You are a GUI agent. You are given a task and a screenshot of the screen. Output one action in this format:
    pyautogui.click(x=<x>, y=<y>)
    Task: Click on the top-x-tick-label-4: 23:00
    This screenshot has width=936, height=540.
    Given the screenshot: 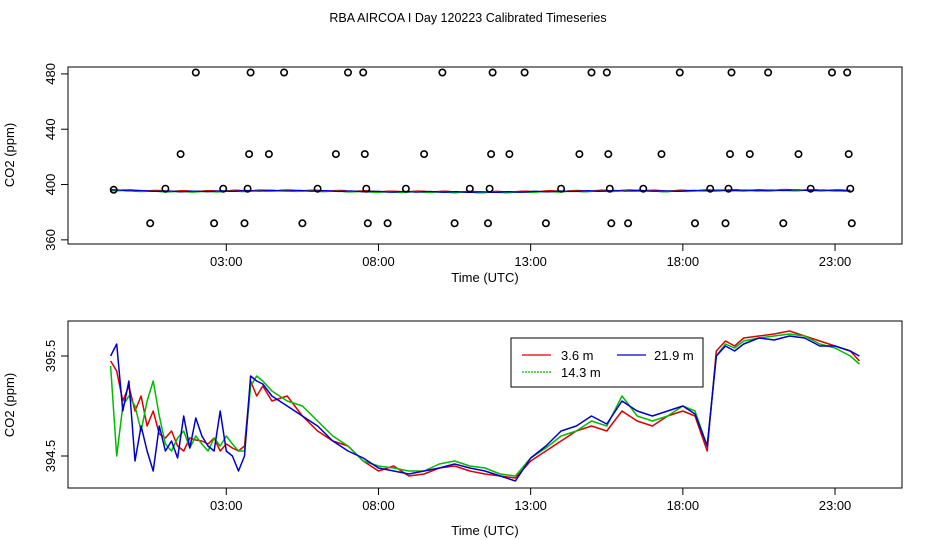 What is the action you would take?
    pyautogui.click(x=835, y=261)
    